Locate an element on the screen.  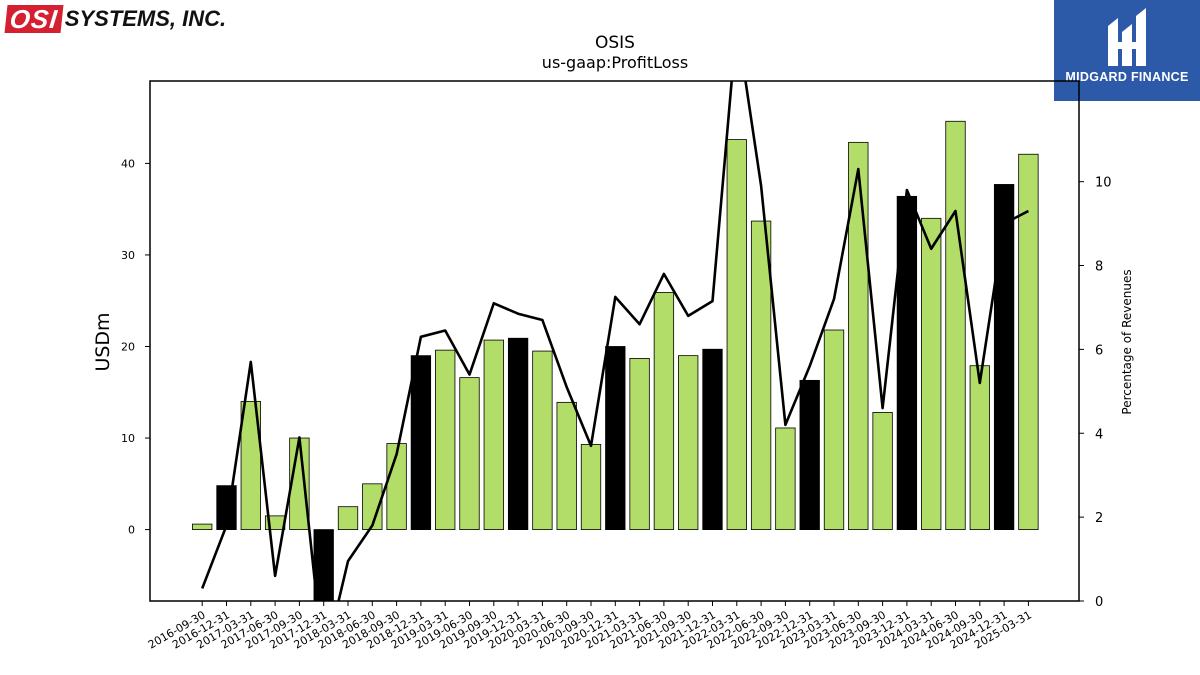
osi-systems-logo: OSI SYSTEMS, INC. is located at coordinates (115, 19).